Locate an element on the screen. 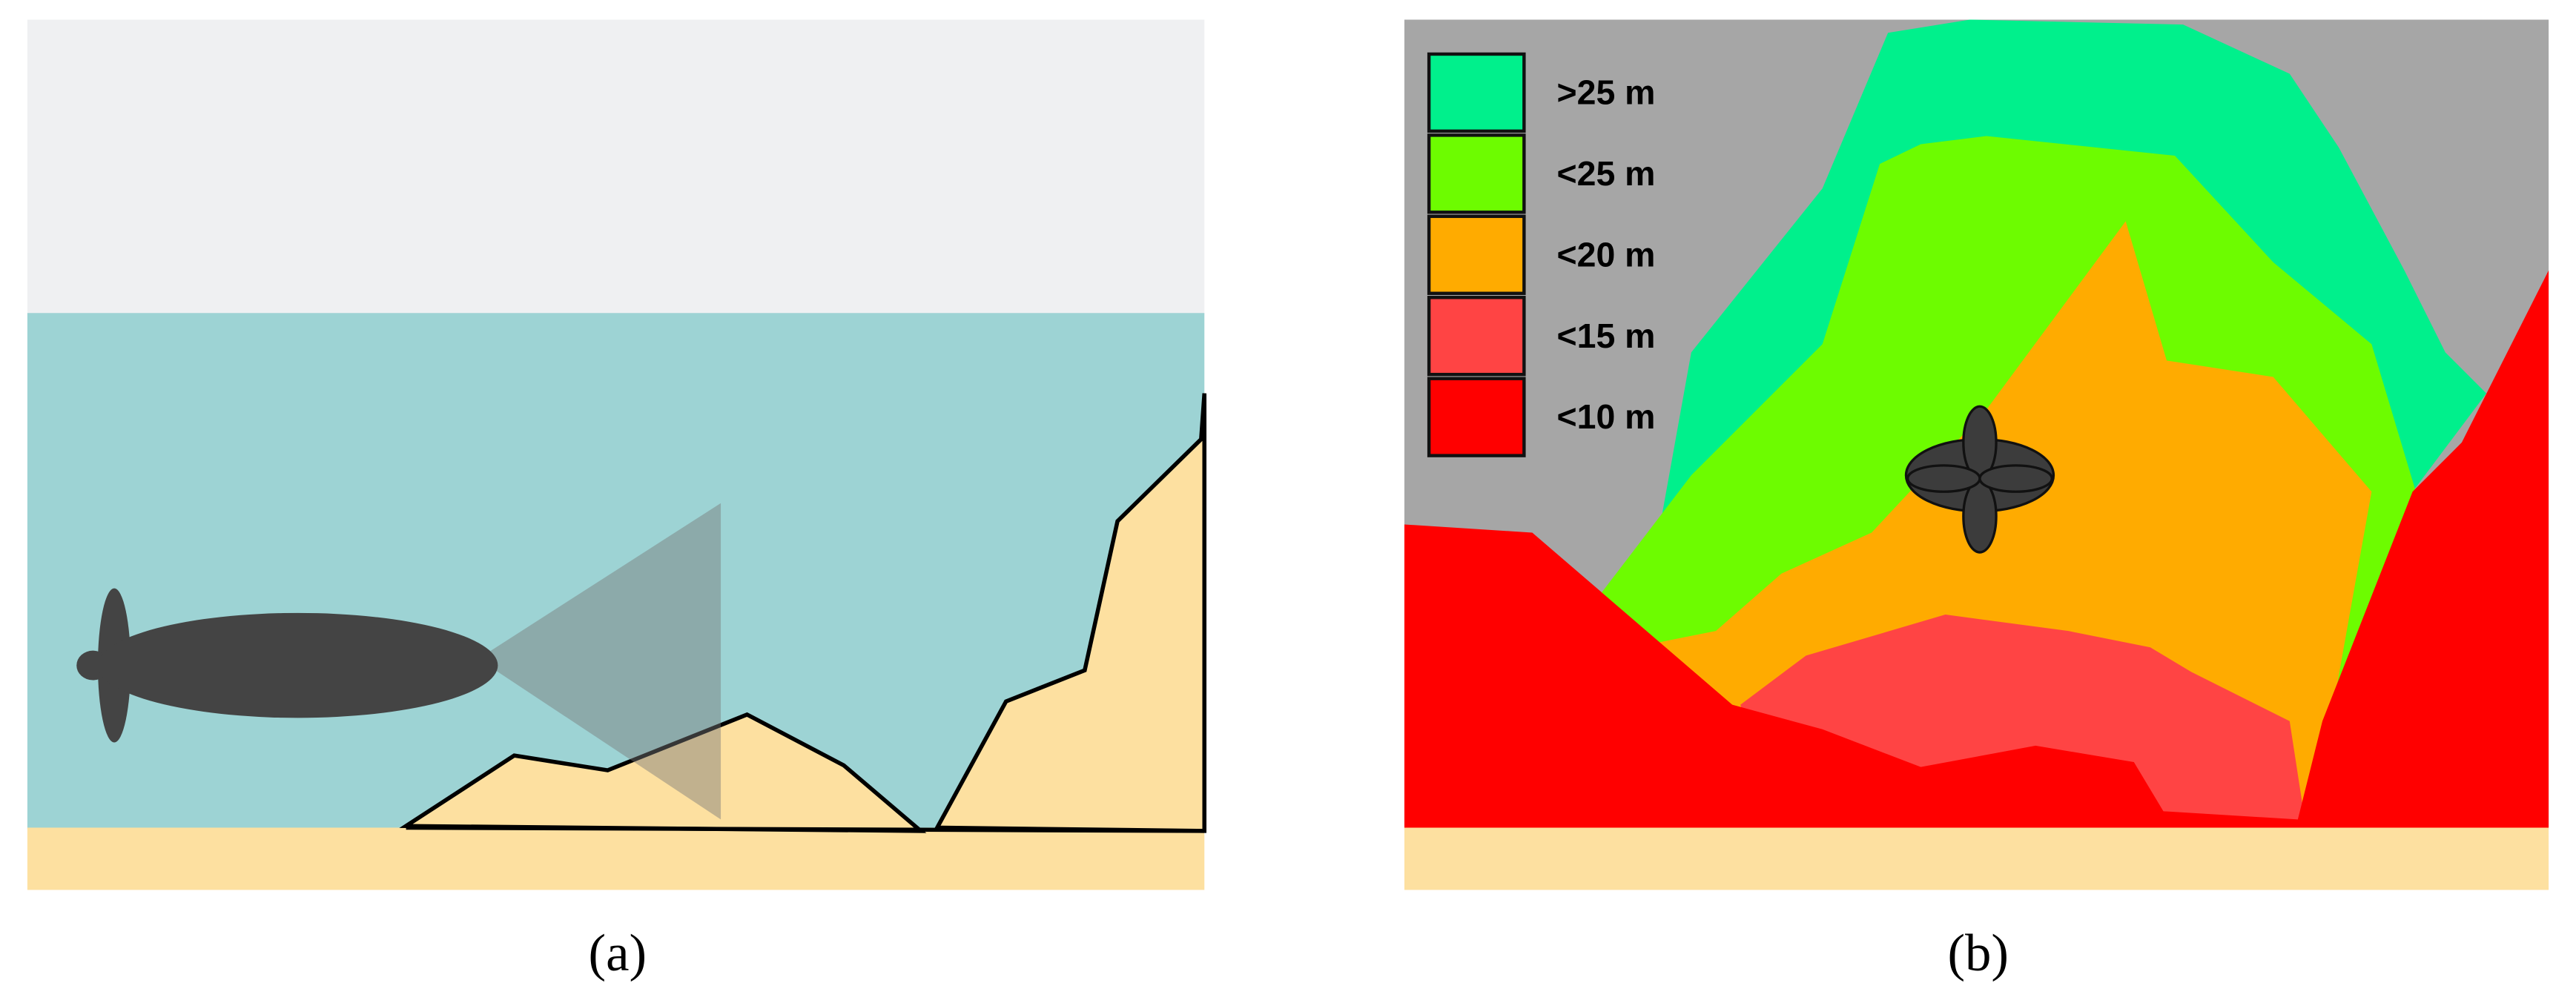 The width and height of the screenshot is (2576, 1003). caption: (b) is located at coordinates (1977, 953).